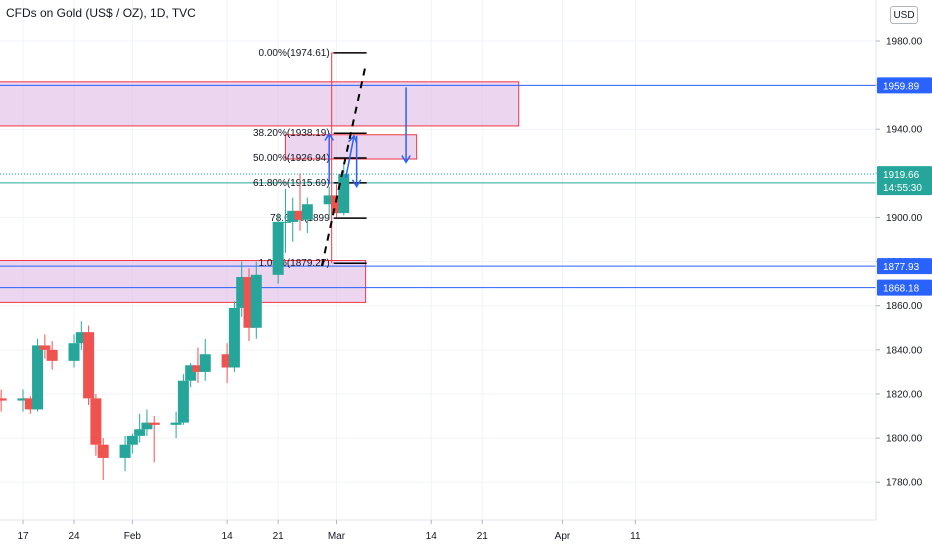 This screenshot has width=932, height=550. What do you see at coordinates (337, 536) in the screenshot?
I see `x-tick-label: Mar` at bounding box center [337, 536].